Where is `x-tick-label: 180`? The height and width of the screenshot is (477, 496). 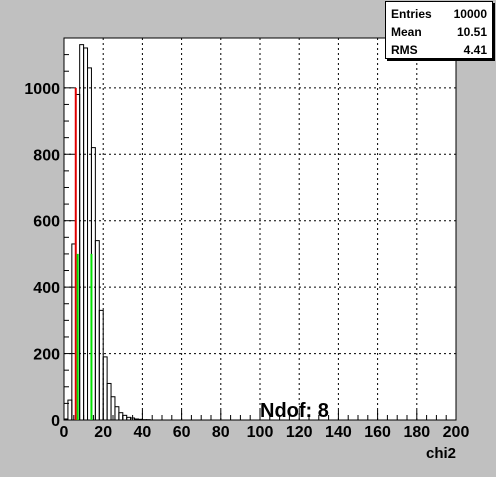
x-tick-label: 180 is located at coordinates (416, 432).